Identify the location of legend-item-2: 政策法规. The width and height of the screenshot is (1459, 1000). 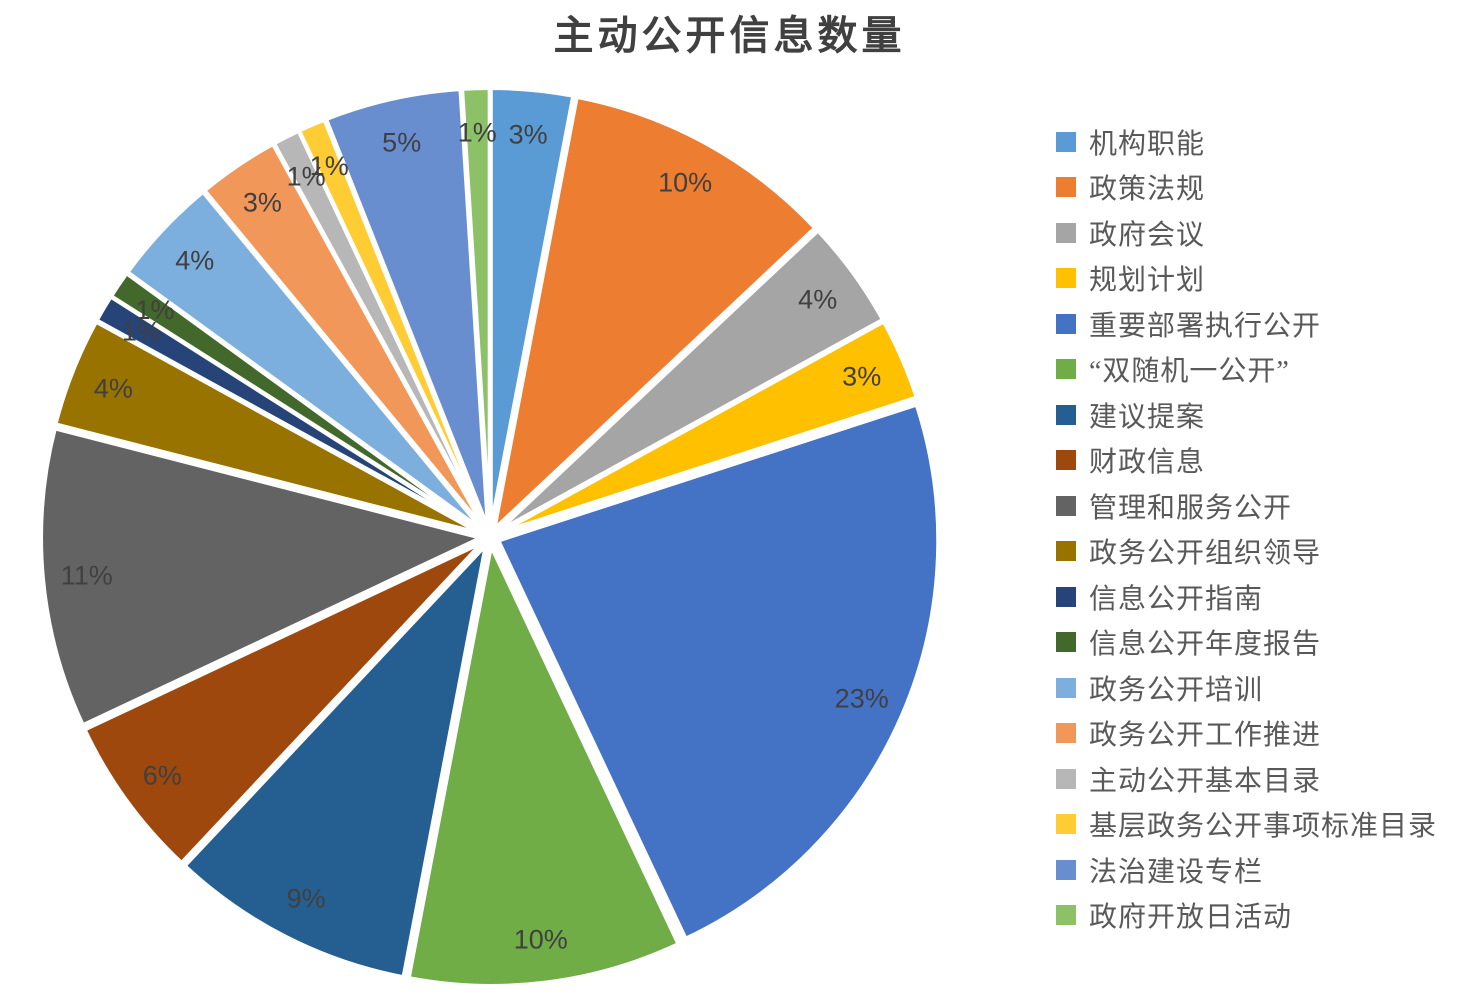
(1256, 188).